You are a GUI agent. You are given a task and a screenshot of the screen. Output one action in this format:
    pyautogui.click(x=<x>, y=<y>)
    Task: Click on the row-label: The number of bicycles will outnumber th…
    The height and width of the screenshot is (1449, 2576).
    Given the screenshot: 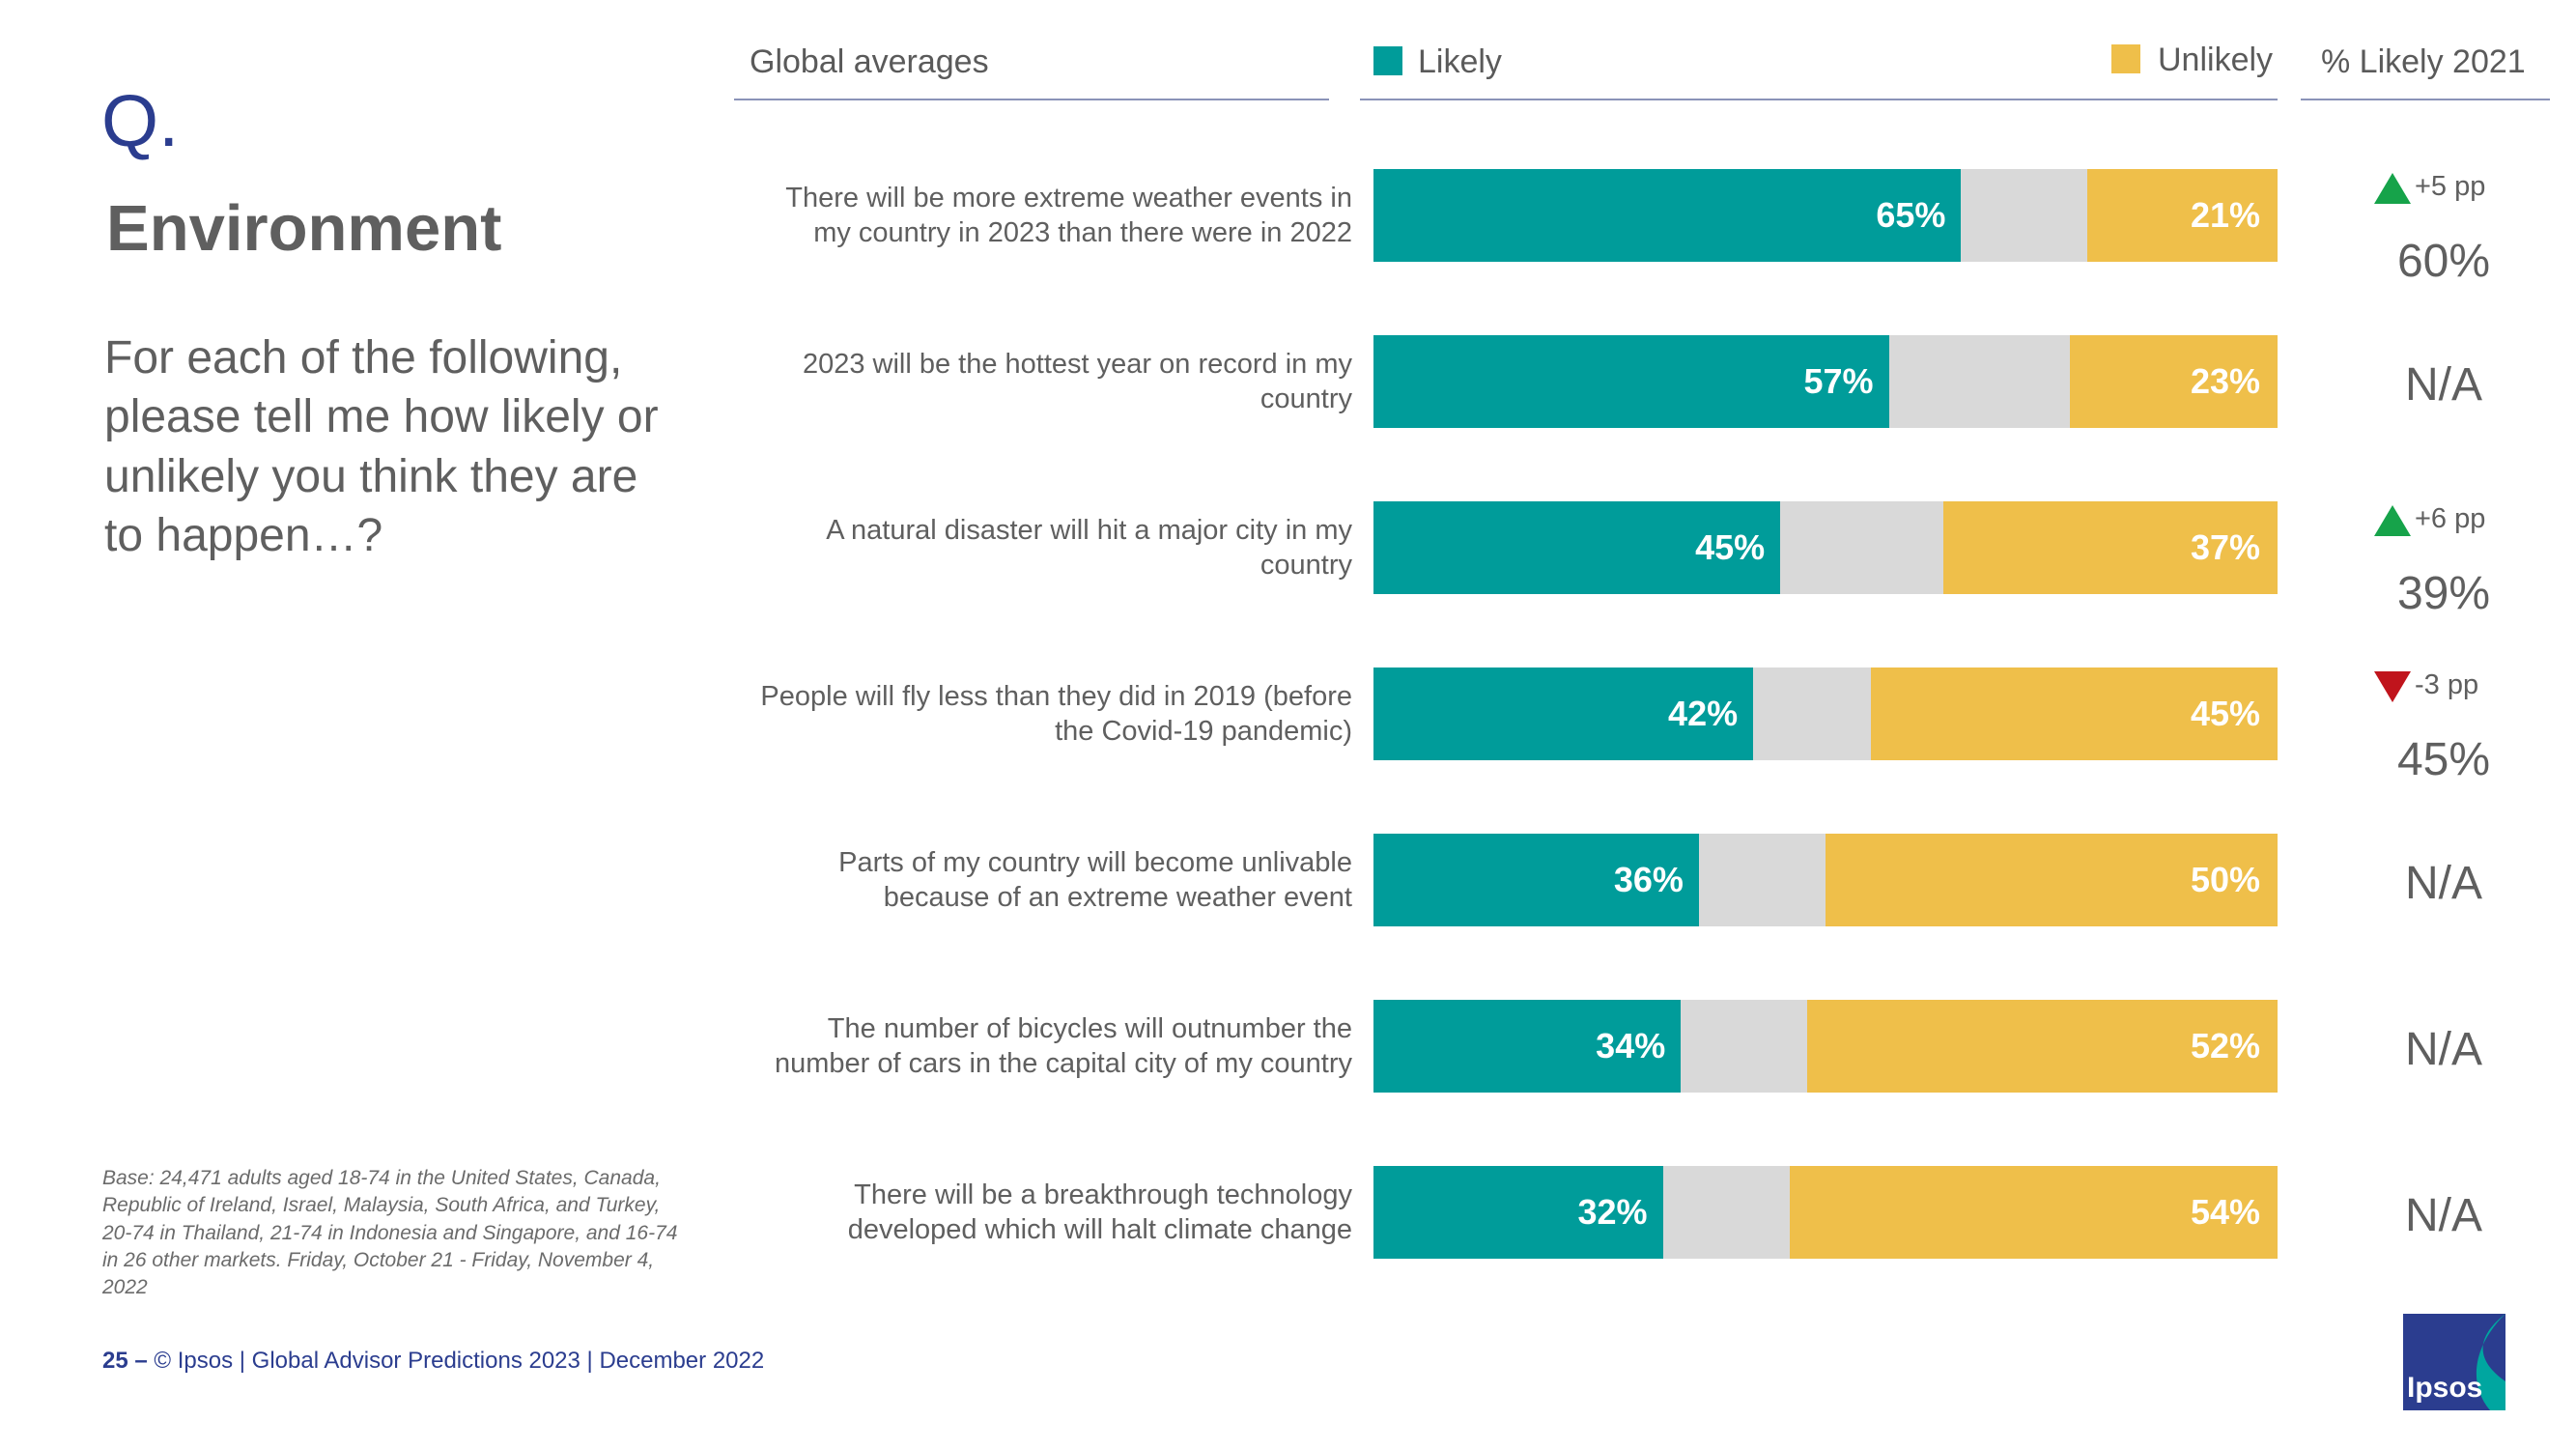 What is the action you would take?
    pyautogui.click(x=1063, y=1045)
    